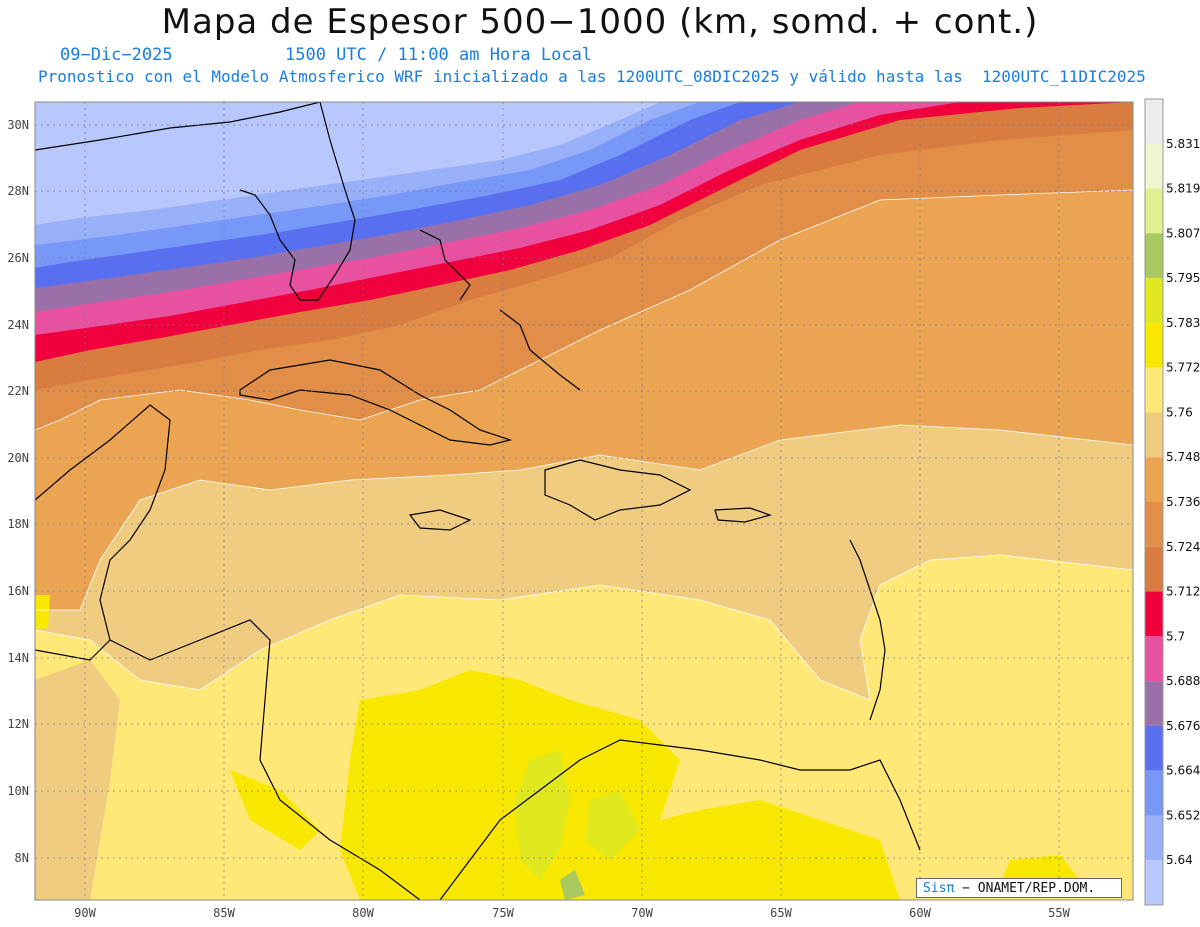 The image size is (1200, 927). I want to click on colorbar-label: 5.748, so click(1183, 457).